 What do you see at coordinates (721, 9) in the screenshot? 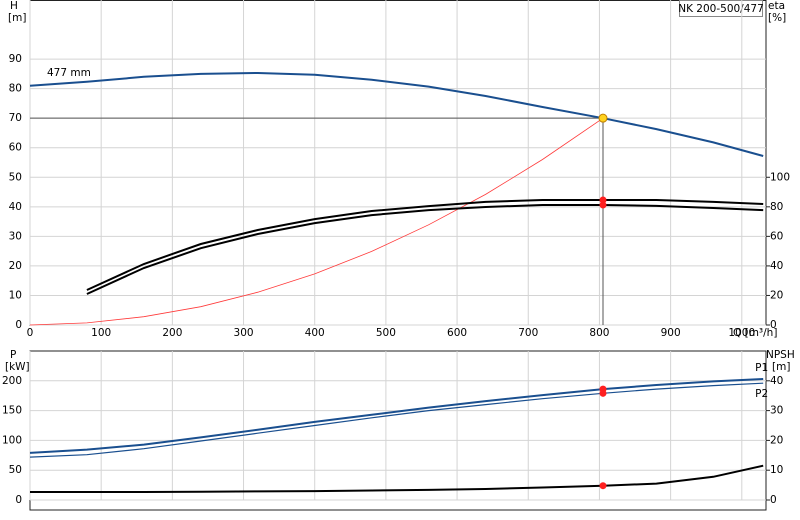
I see `chart-title: NK 200-500/477` at bounding box center [721, 9].